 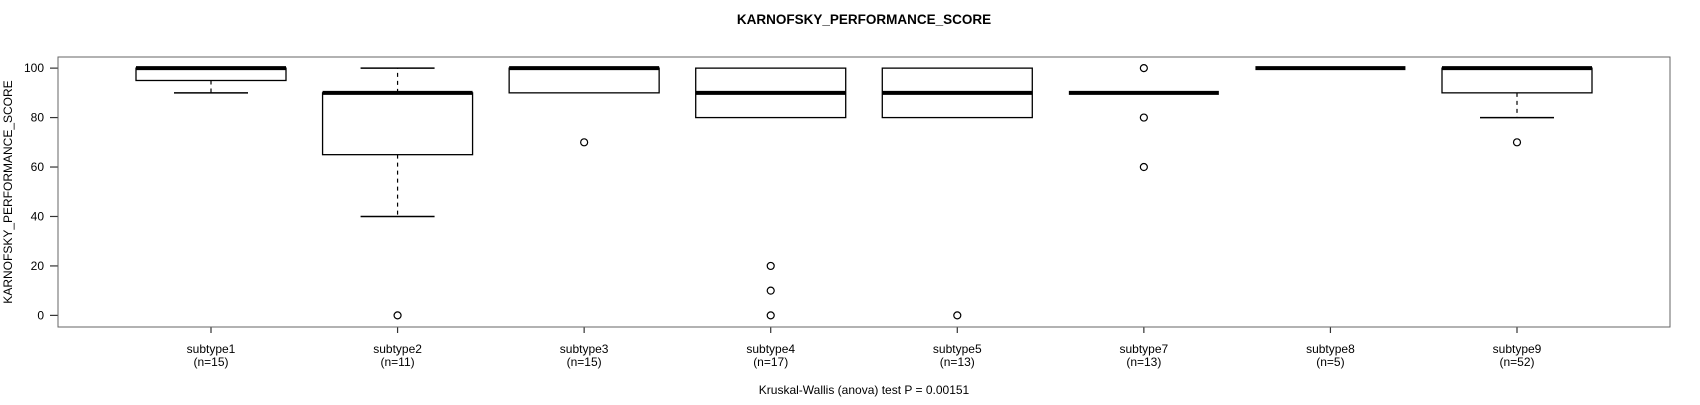 I want to click on y-tick-label: 40, so click(x=38, y=216).